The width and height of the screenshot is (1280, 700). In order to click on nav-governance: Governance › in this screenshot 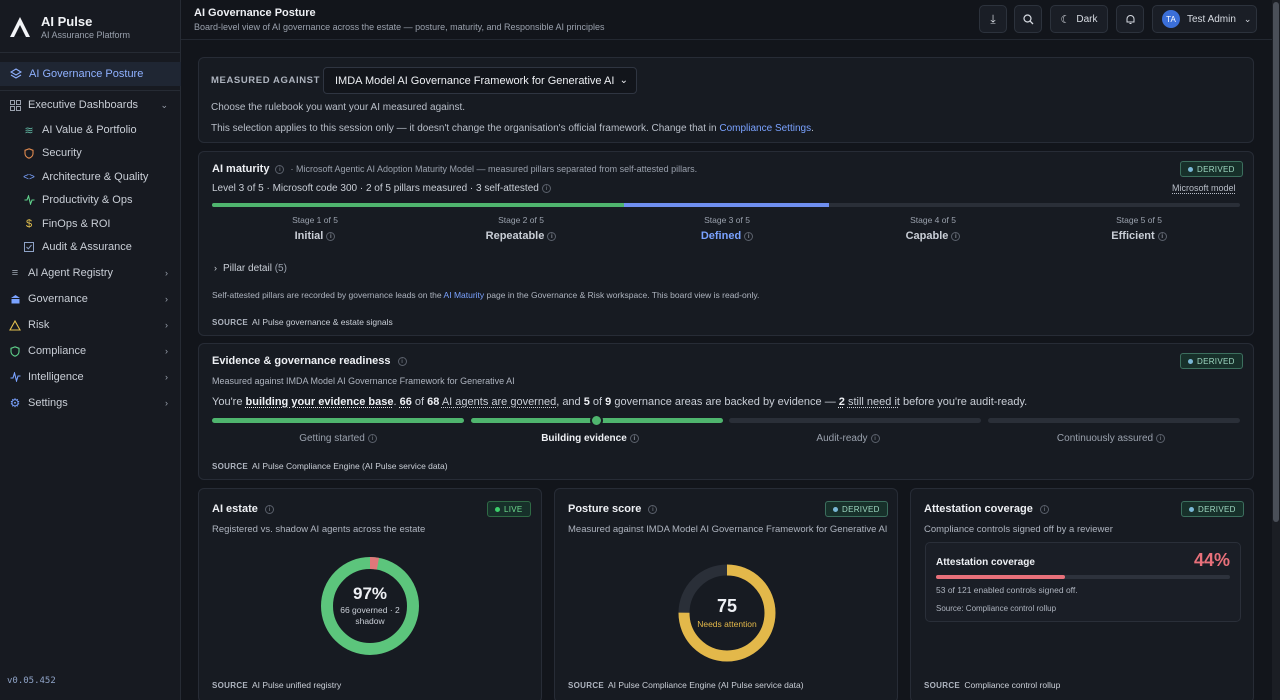, I will do `click(90, 299)`.